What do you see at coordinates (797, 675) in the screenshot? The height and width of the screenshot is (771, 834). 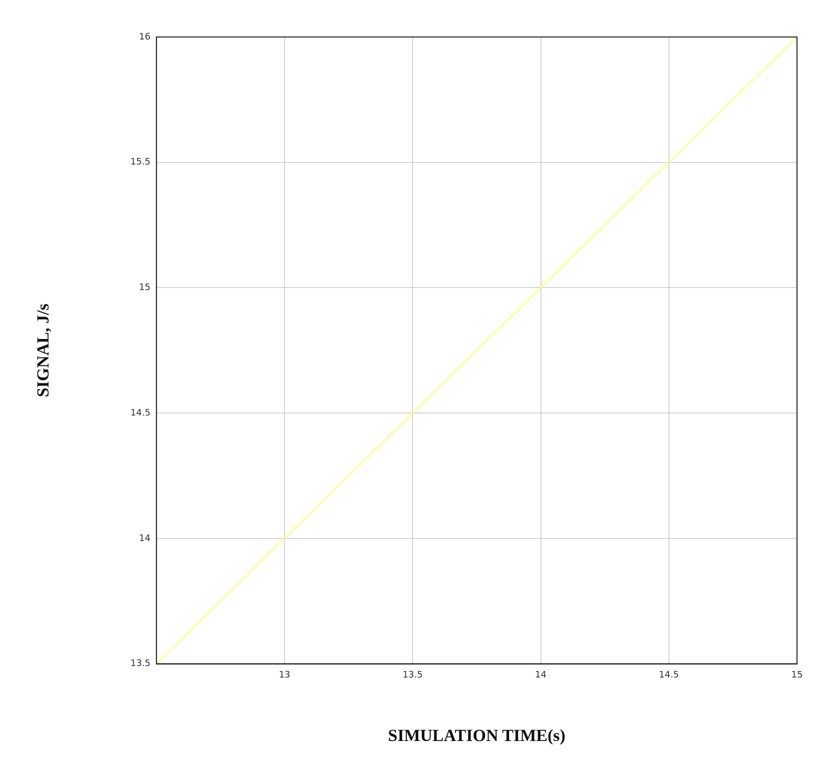 I see `x-tick-label: 15` at bounding box center [797, 675].